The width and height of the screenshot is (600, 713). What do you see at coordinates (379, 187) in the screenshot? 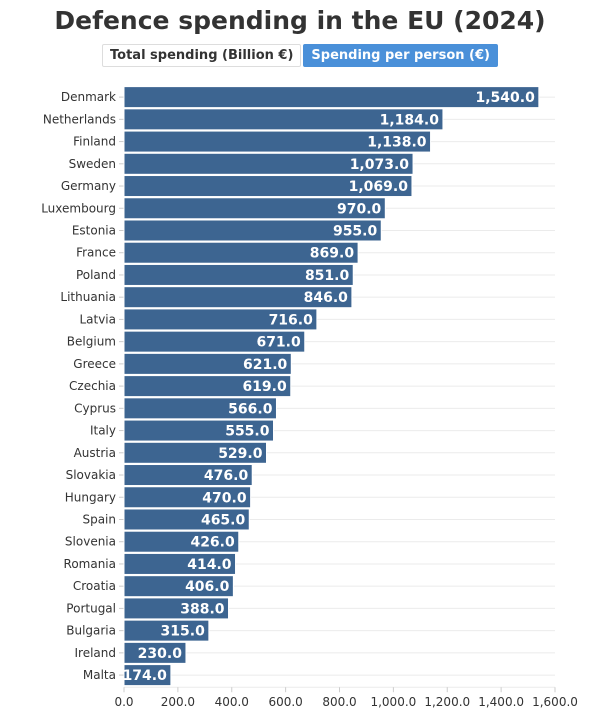
I see `value-label: 1,069.0` at bounding box center [379, 187].